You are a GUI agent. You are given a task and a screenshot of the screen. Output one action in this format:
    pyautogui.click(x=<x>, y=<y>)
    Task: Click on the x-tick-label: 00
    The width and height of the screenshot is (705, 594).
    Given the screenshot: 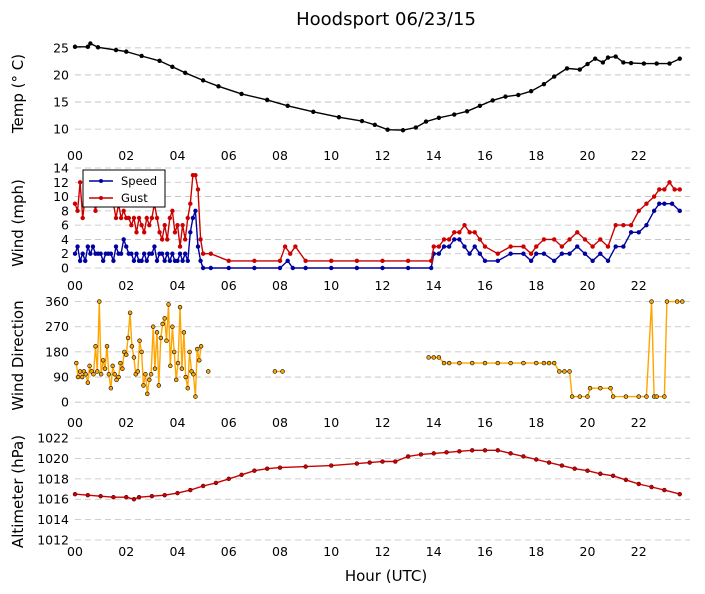 What is the action you would take?
    pyautogui.click(x=75, y=285)
    